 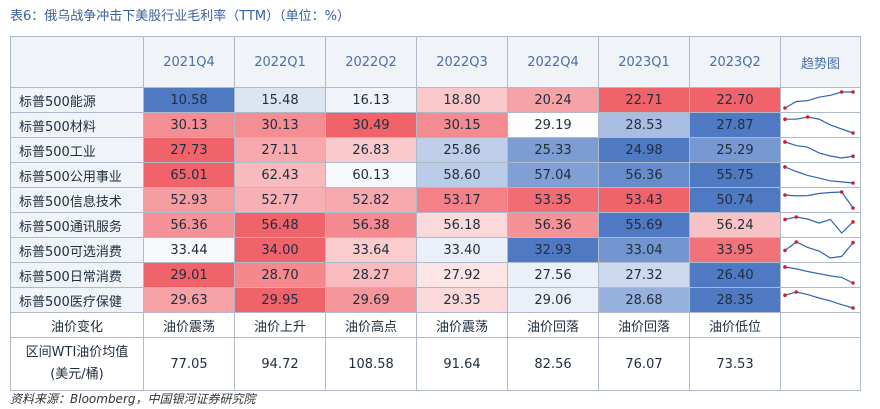 I want to click on header-quarter: 2023Q1, so click(x=644, y=62).